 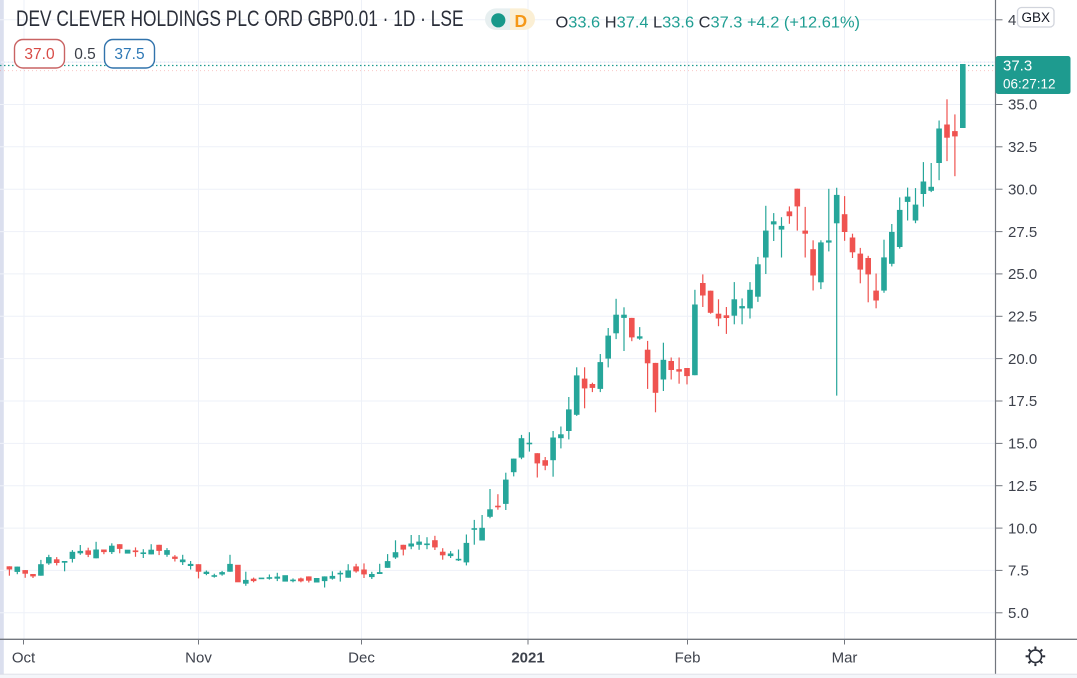 I want to click on svg-text: 20.0, so click(x=1022, y=359).